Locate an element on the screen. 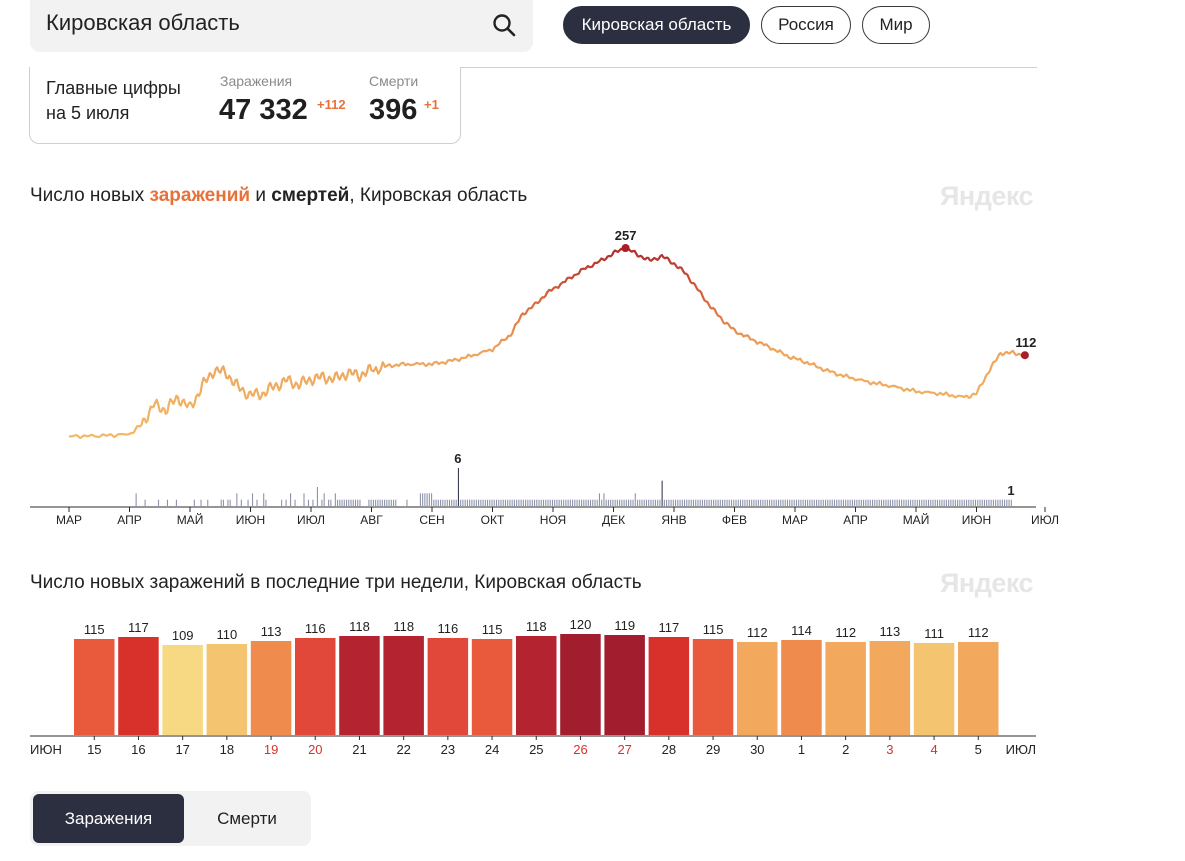  yandex-watermark-1: Яндекс is located at coordinates (987, 196).